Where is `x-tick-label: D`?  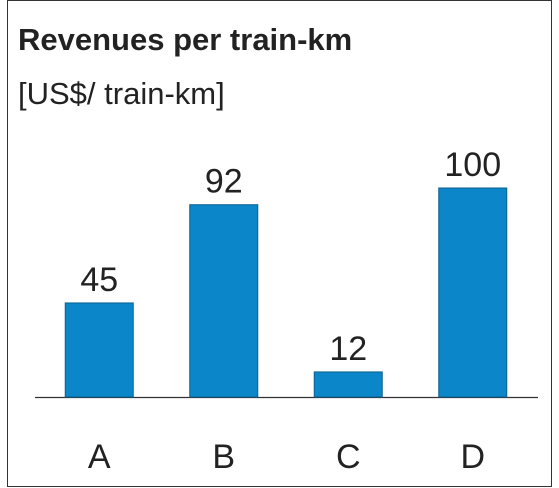 x-tick-label: D is located at coordinates (472, 457).